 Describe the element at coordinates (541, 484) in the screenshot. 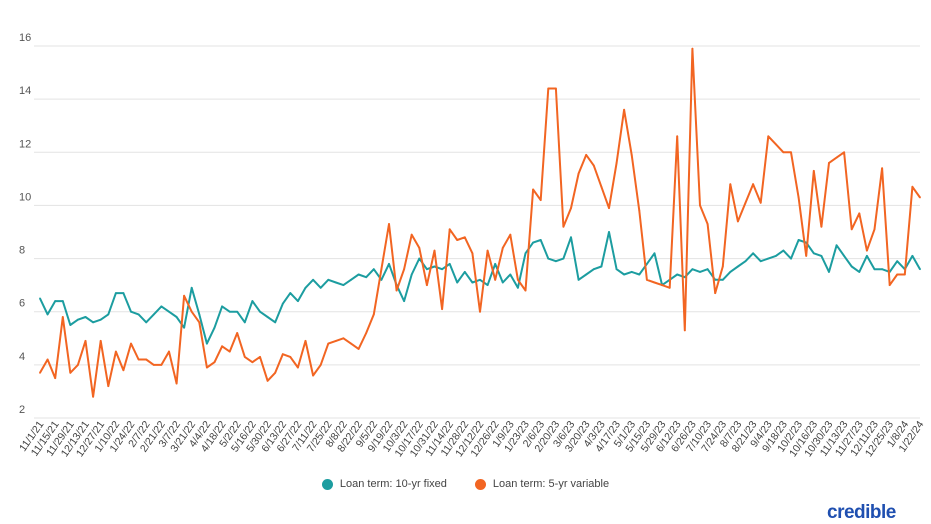

I see `legend-item-5yr-variable: Loan term: 5-yr variable` at that location.